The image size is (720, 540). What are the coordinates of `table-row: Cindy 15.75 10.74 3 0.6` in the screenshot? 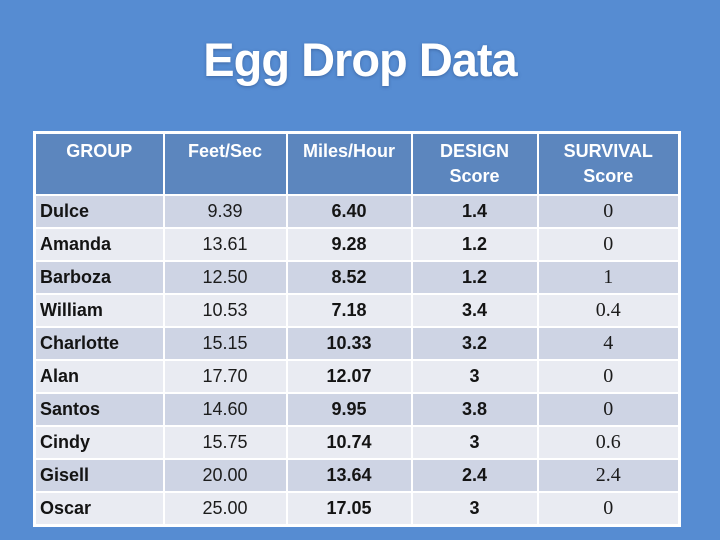 It's located at (357, 442).